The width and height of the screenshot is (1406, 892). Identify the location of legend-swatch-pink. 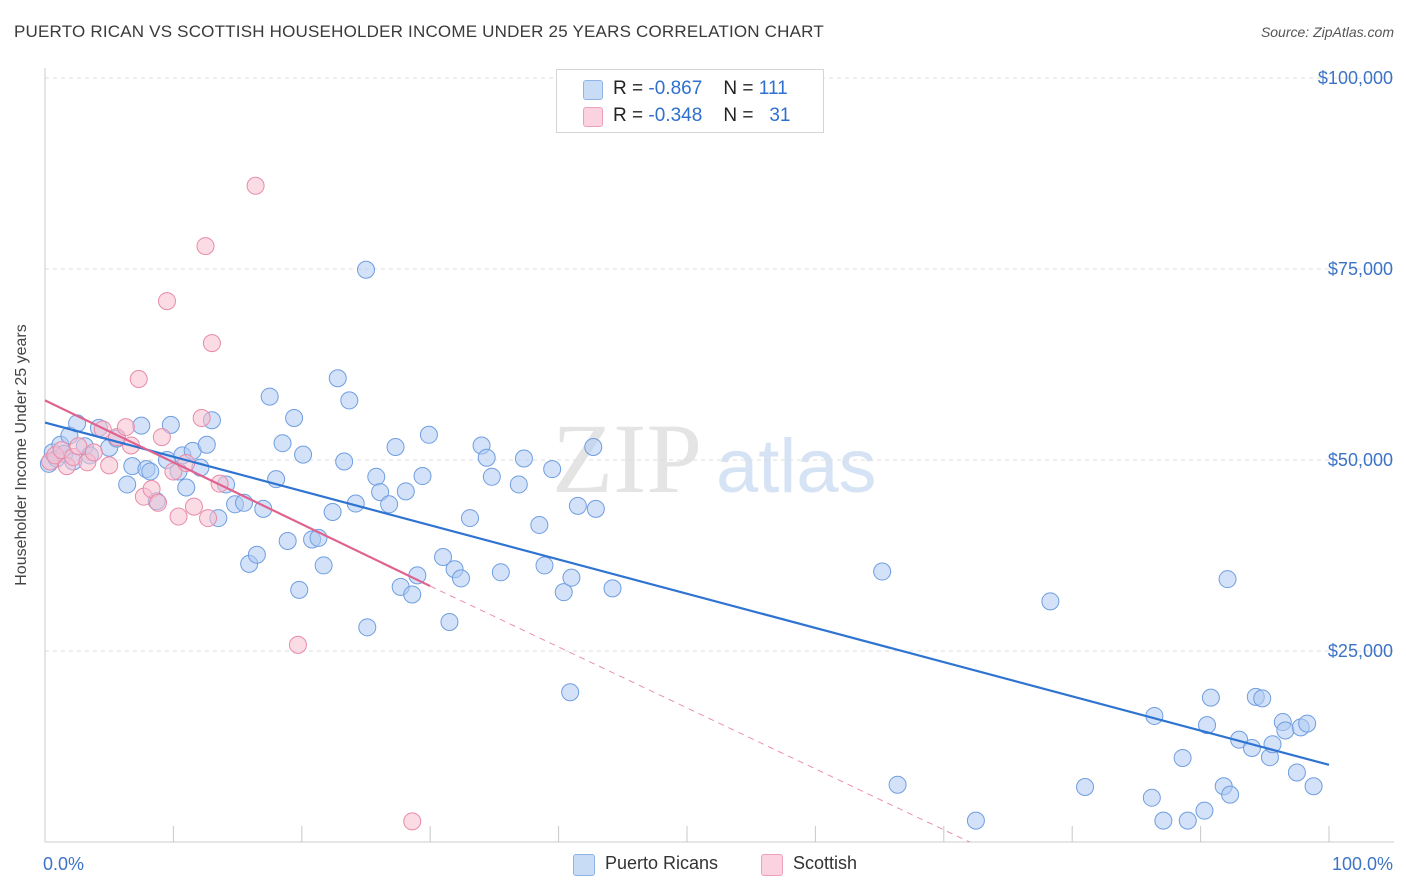
(593, 117).